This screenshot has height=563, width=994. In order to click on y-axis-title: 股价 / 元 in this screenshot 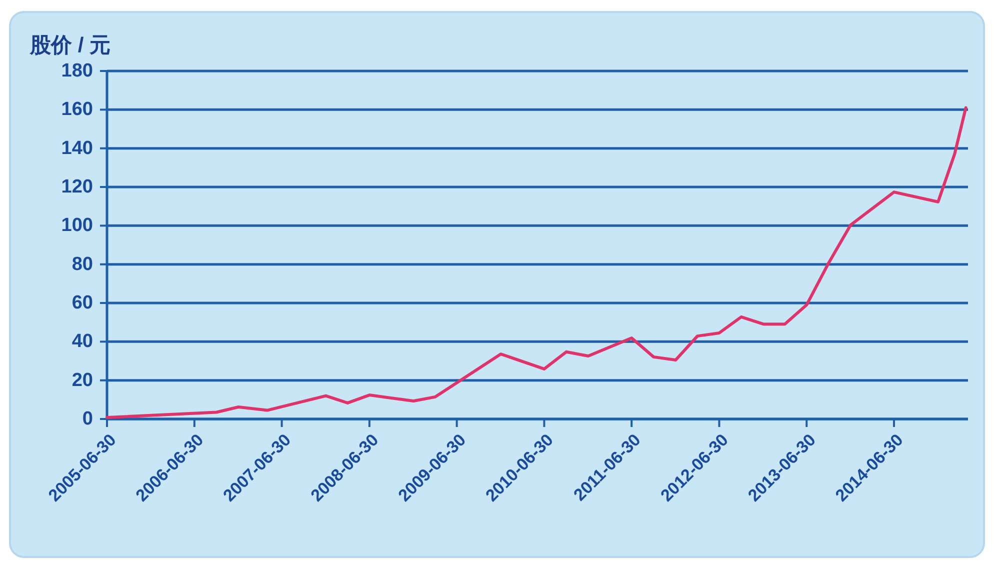, I will do `click(70, 45)`.